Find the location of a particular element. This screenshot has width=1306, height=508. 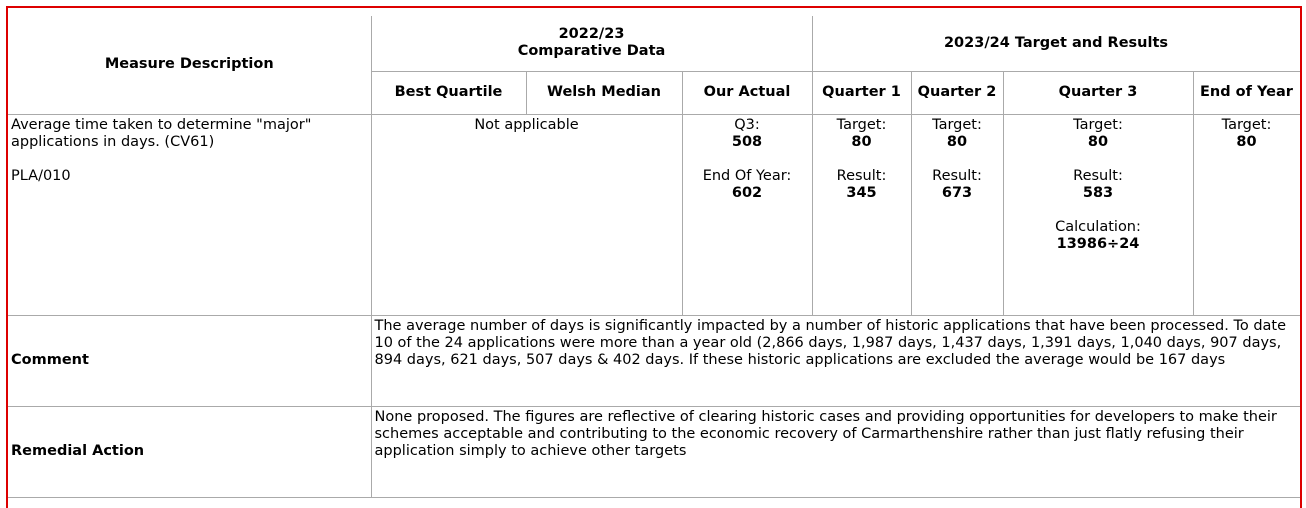

value: 345 is located at coordinates (861, 192).